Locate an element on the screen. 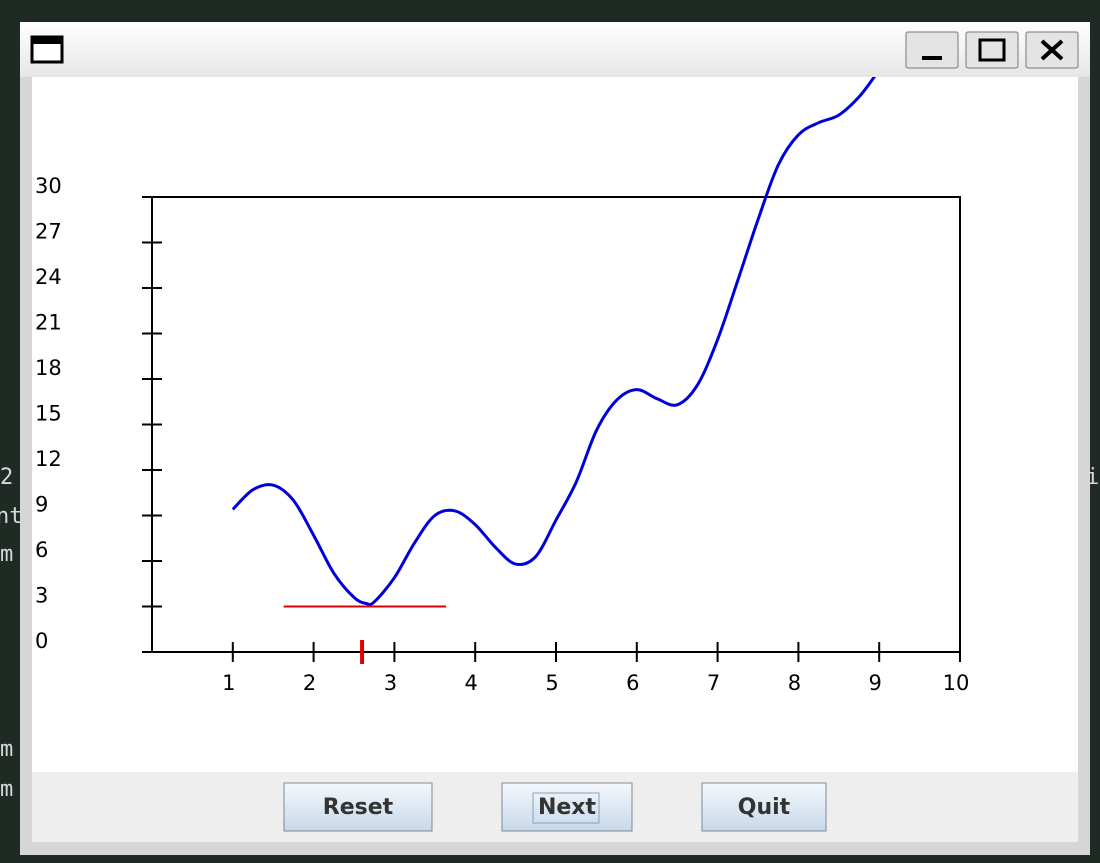  x-tick-label: 6 is located at coordinates (632, 683).